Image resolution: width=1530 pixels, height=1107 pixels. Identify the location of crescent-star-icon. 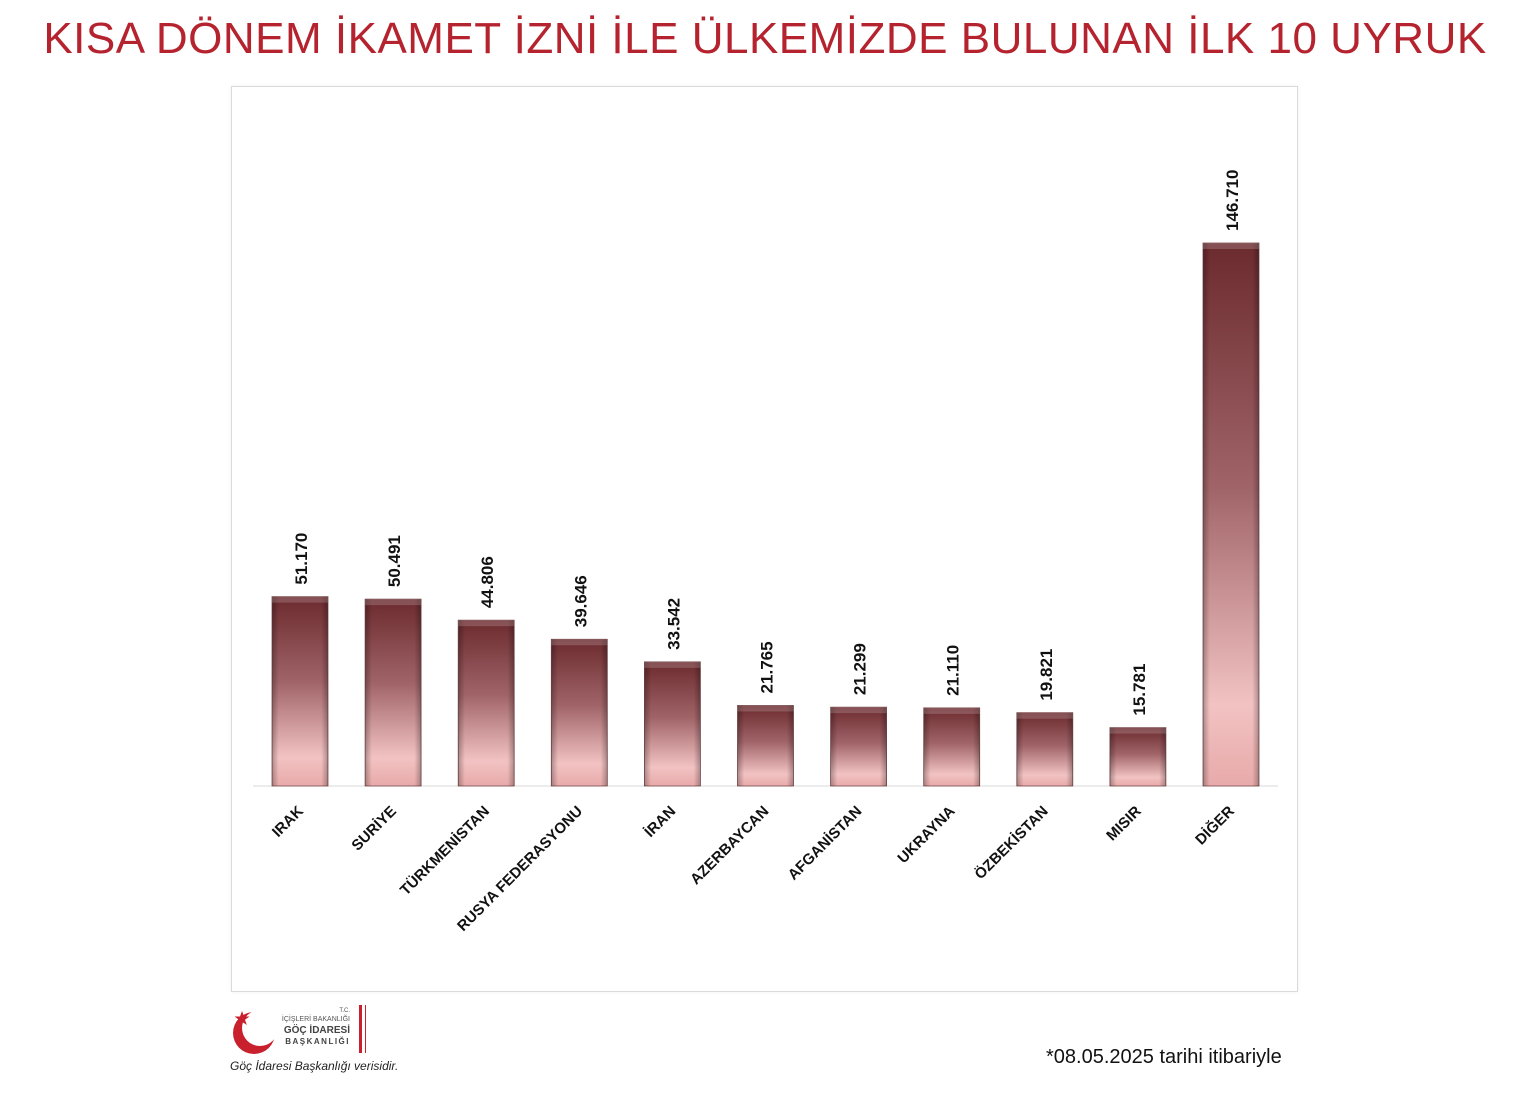
(255, 1032).